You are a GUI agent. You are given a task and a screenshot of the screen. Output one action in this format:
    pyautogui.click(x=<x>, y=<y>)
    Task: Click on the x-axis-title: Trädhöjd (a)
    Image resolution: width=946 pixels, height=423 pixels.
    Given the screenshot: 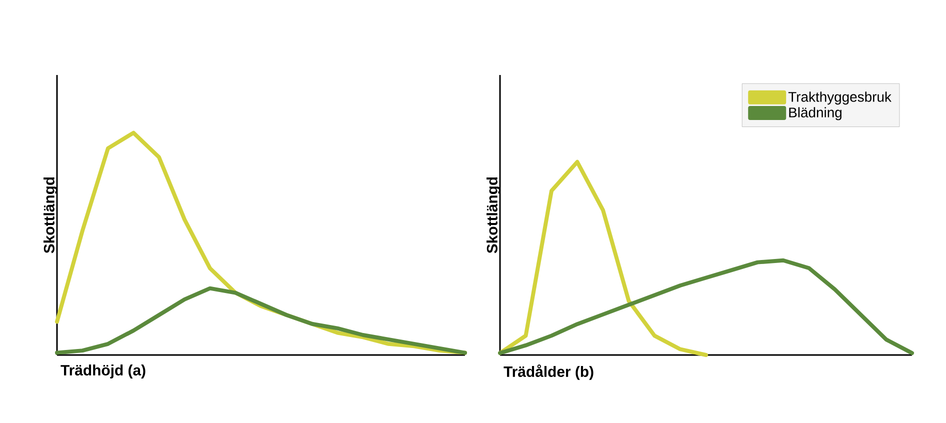 What is the action you would take?
    pyautogui.click(x=103, y=371)
    